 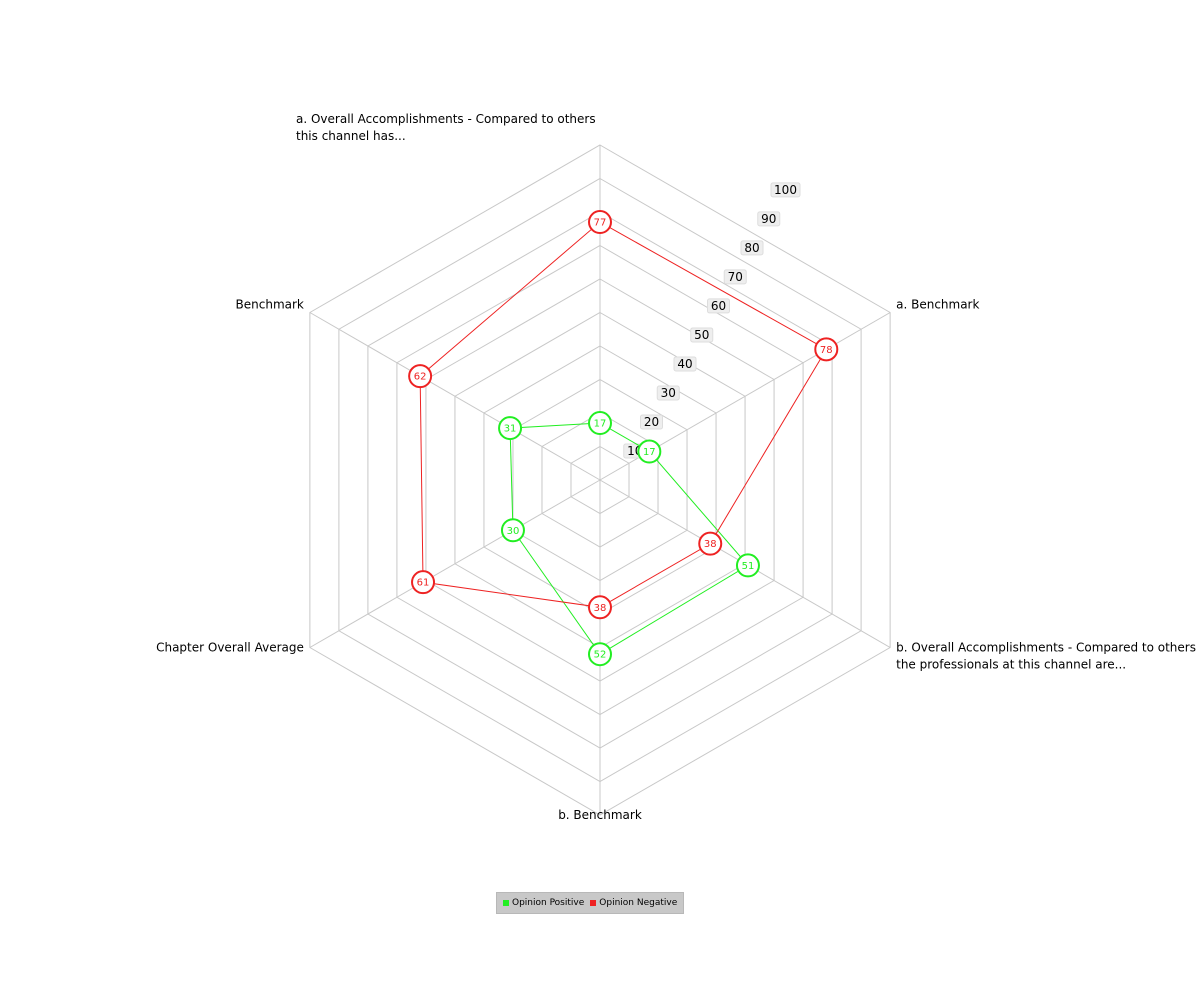 I want to click on axis-label-line: Chapter Overall Average, so click(x=230, y=648).